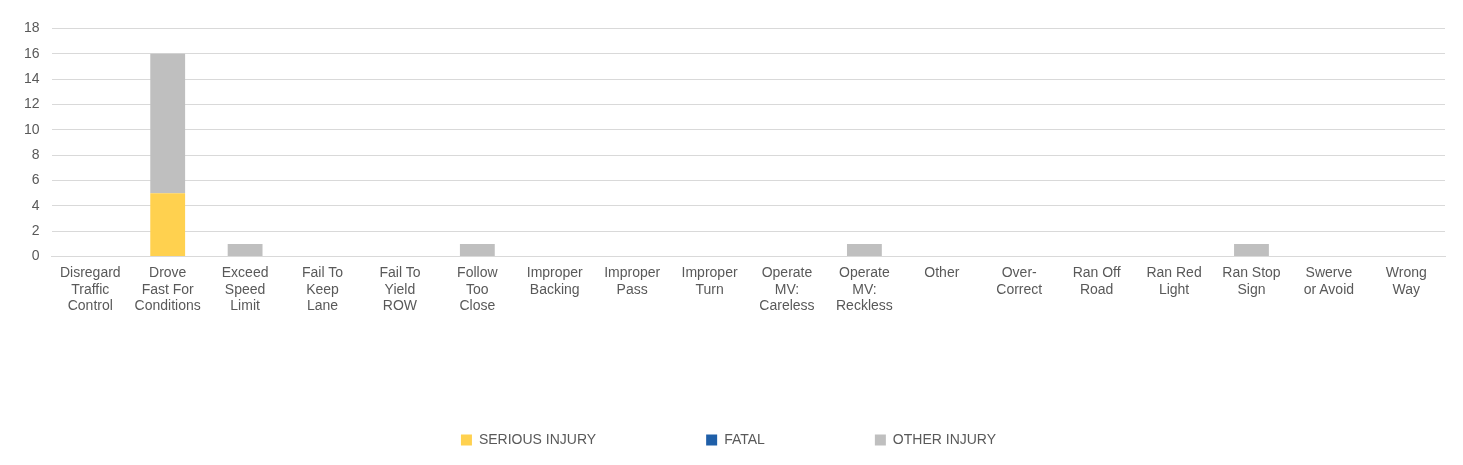  Describe the element at coordinates (245, 288) in the screenshot. I see `x-tick-label: Exceed Speed Limit` at that location.